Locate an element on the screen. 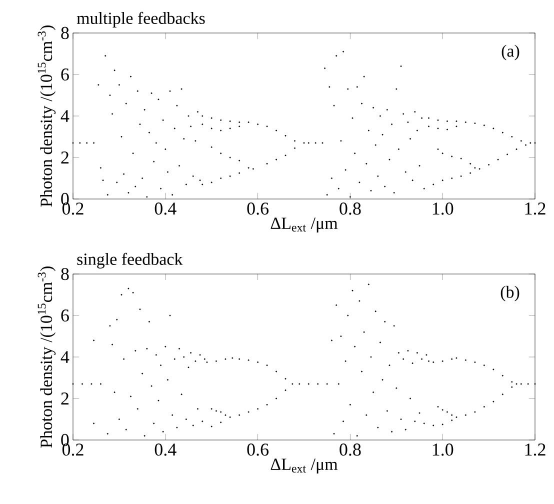 The width and height of the screenshot is (554, 504). chart-title: single feedback is located at coordinates (130, 260).